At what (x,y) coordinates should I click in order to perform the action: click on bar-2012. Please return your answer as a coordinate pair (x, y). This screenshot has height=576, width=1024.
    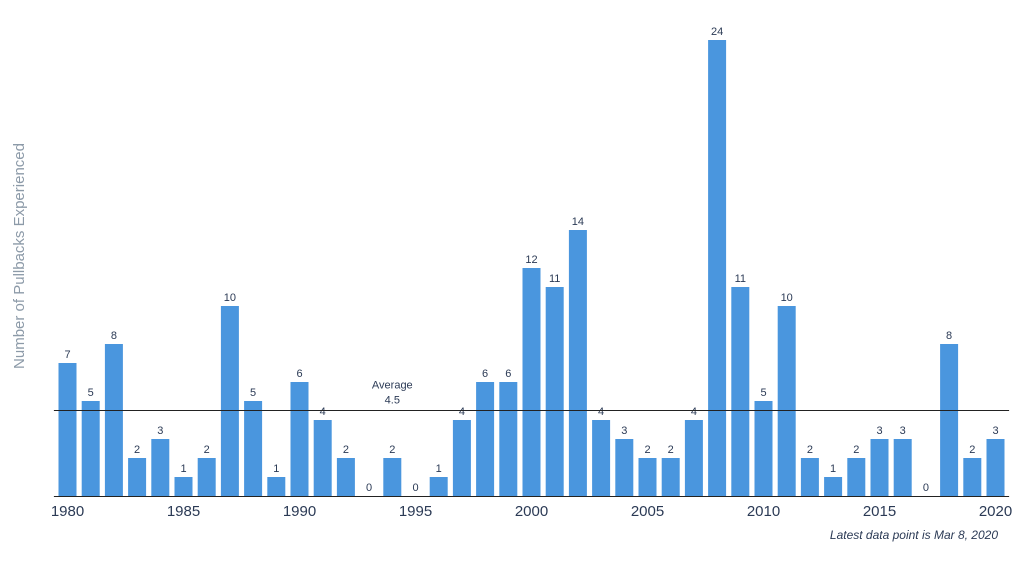
    Looking at the image, I should click on (809, 477).